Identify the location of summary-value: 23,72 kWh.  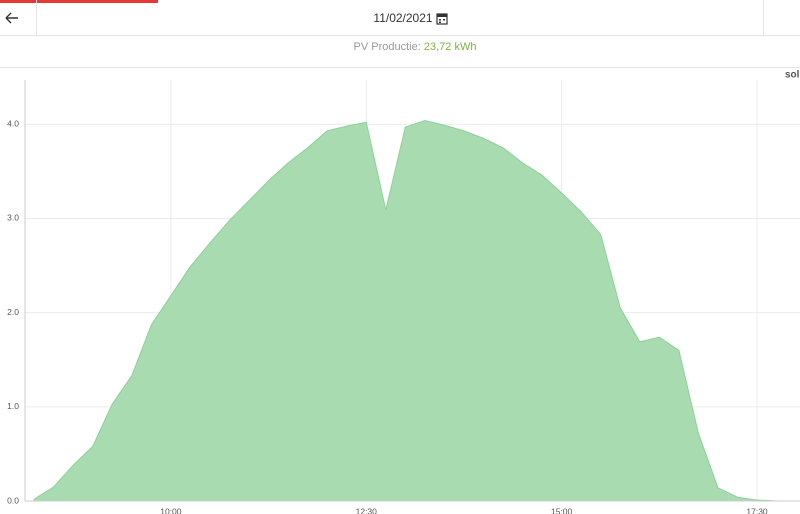
(450, 47).